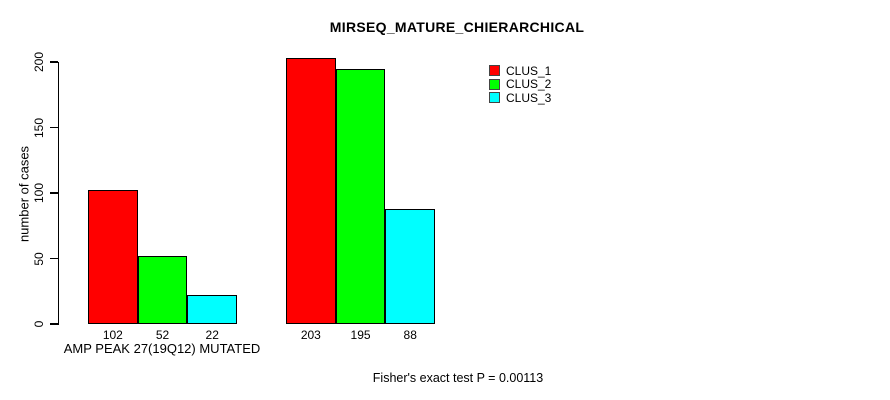 The height and width of the screenshot is (400, 890). What do you see at coordinates (529, 70) in the screenshot?
I see `legend-label-clus-1: CLUS_1` at bounding box center [529, 70].